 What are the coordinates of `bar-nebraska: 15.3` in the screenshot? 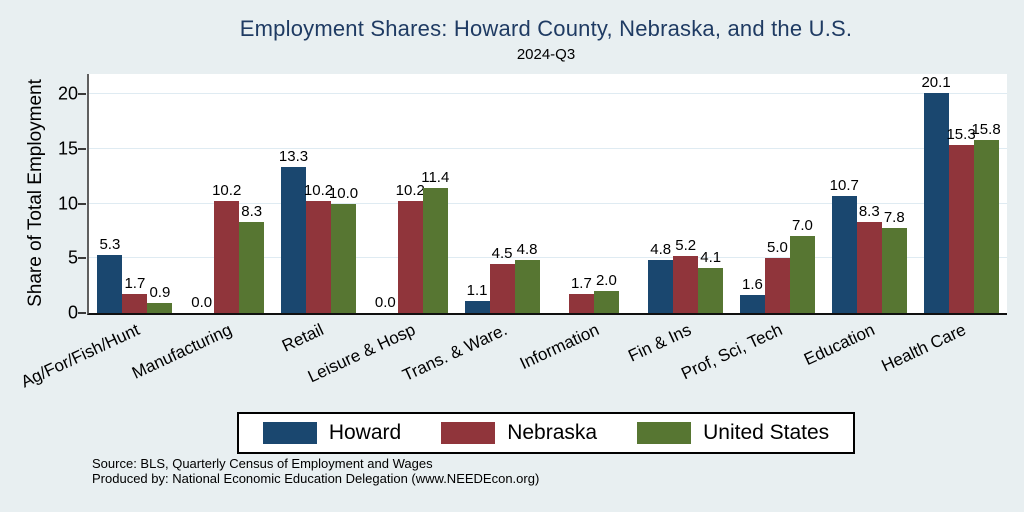 It's located at (961, 219).